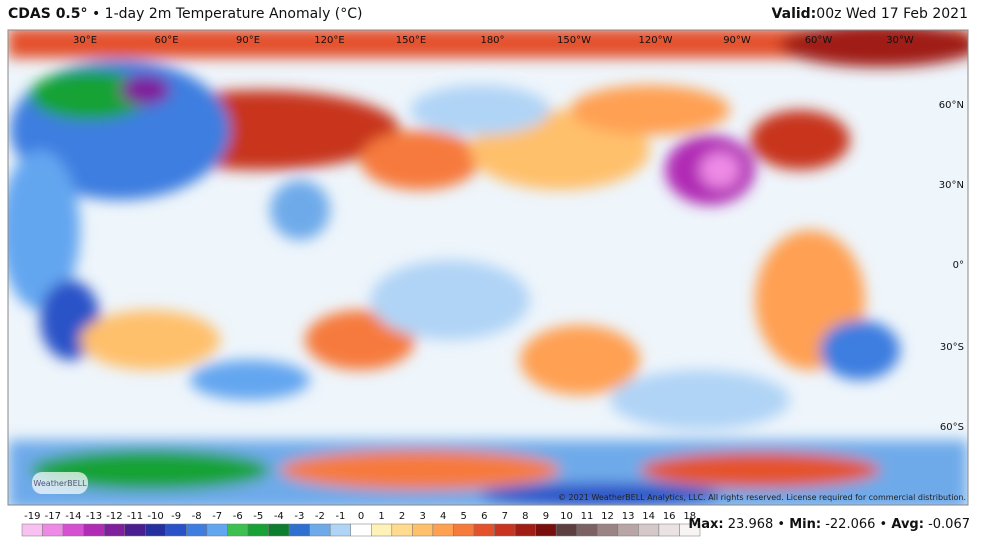 The image size is (984, 546). Describe the element at coordinates (805, 524) in the screenshot. I see `min-label: Min:` at that location.